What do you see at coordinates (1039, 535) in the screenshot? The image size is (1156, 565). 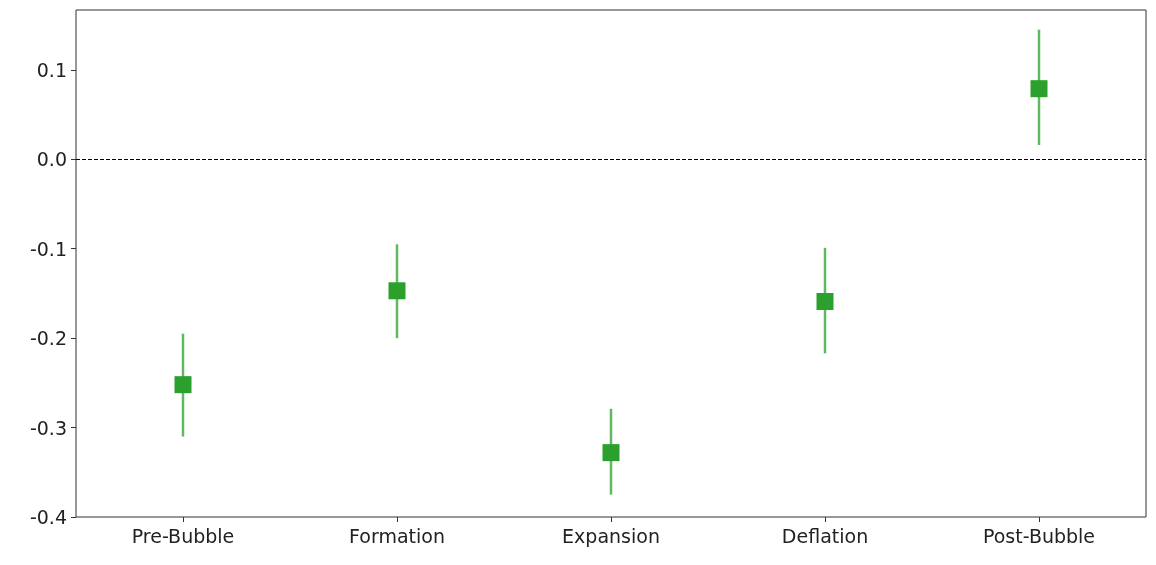 I see `x-tick-label: Post-Bubble` at bounding box center [1039, 535].